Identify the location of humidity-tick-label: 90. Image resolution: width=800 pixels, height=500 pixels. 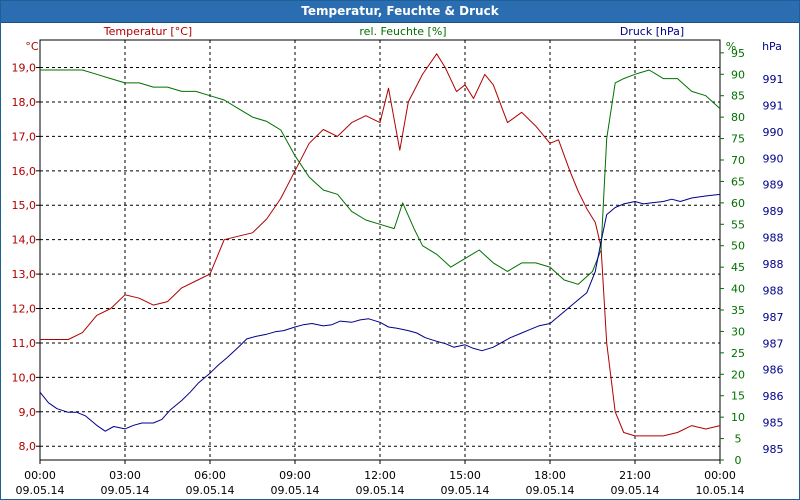
(738, 74).